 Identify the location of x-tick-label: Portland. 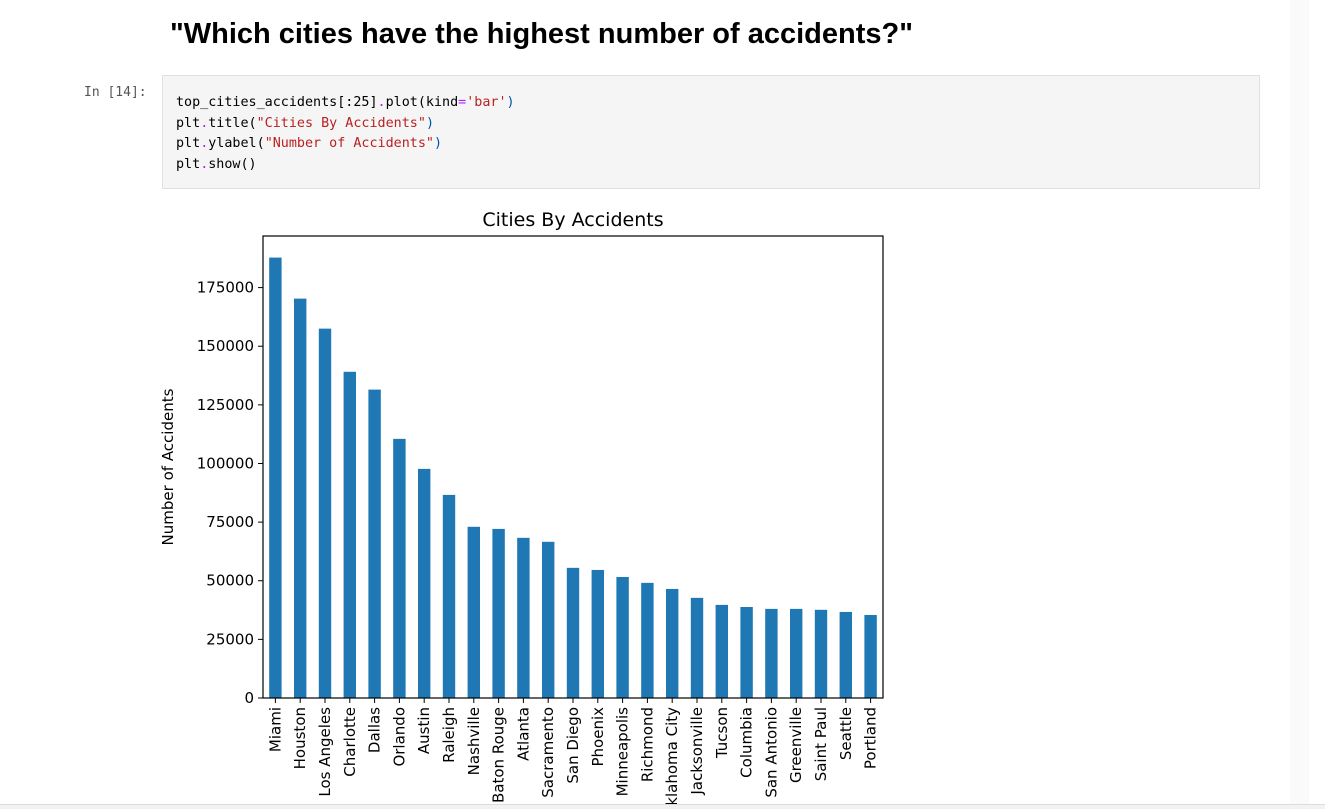
(871, 738).